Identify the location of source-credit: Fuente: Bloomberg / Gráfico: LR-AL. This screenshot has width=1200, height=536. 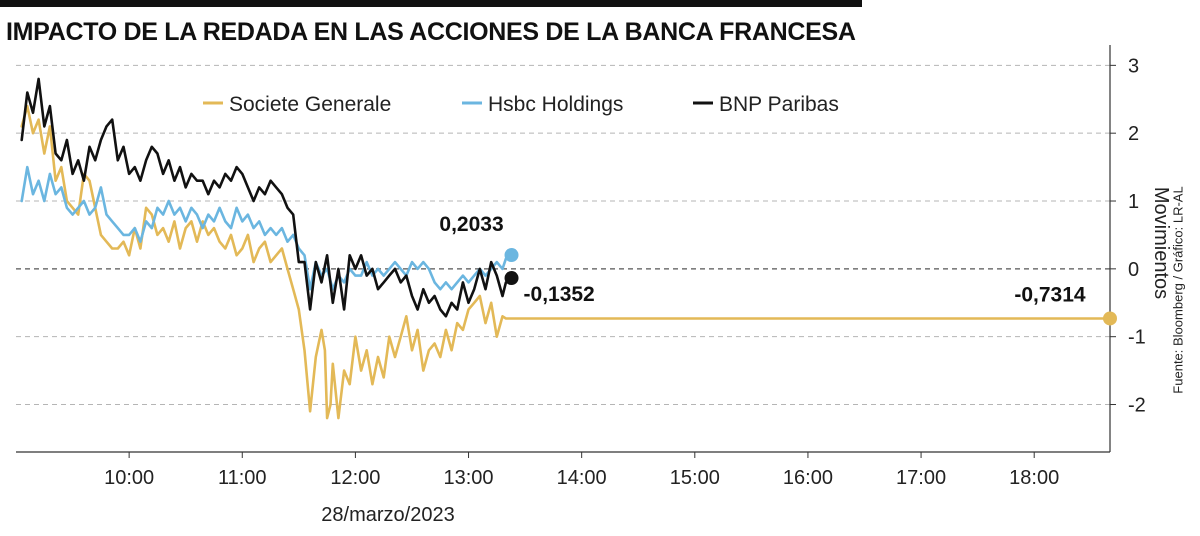
(1178, 290).